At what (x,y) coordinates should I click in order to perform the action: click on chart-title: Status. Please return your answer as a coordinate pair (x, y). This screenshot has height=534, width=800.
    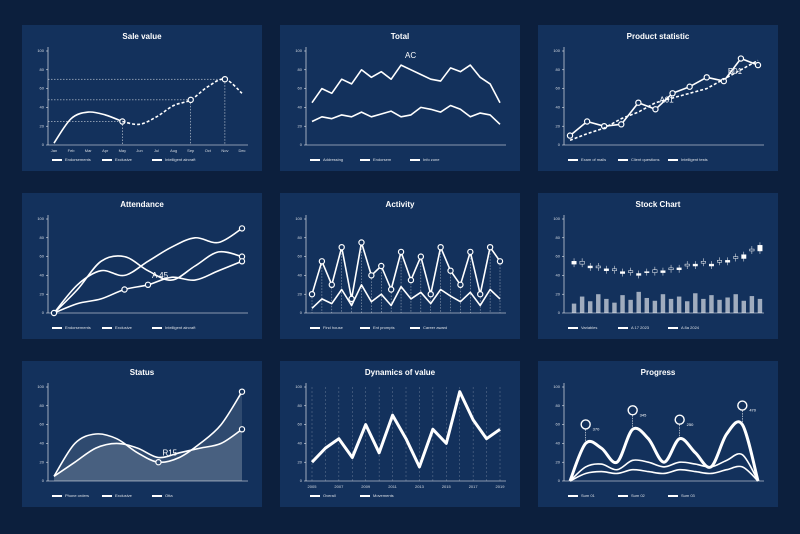
    Looking at the image, I should click on (142, 372).